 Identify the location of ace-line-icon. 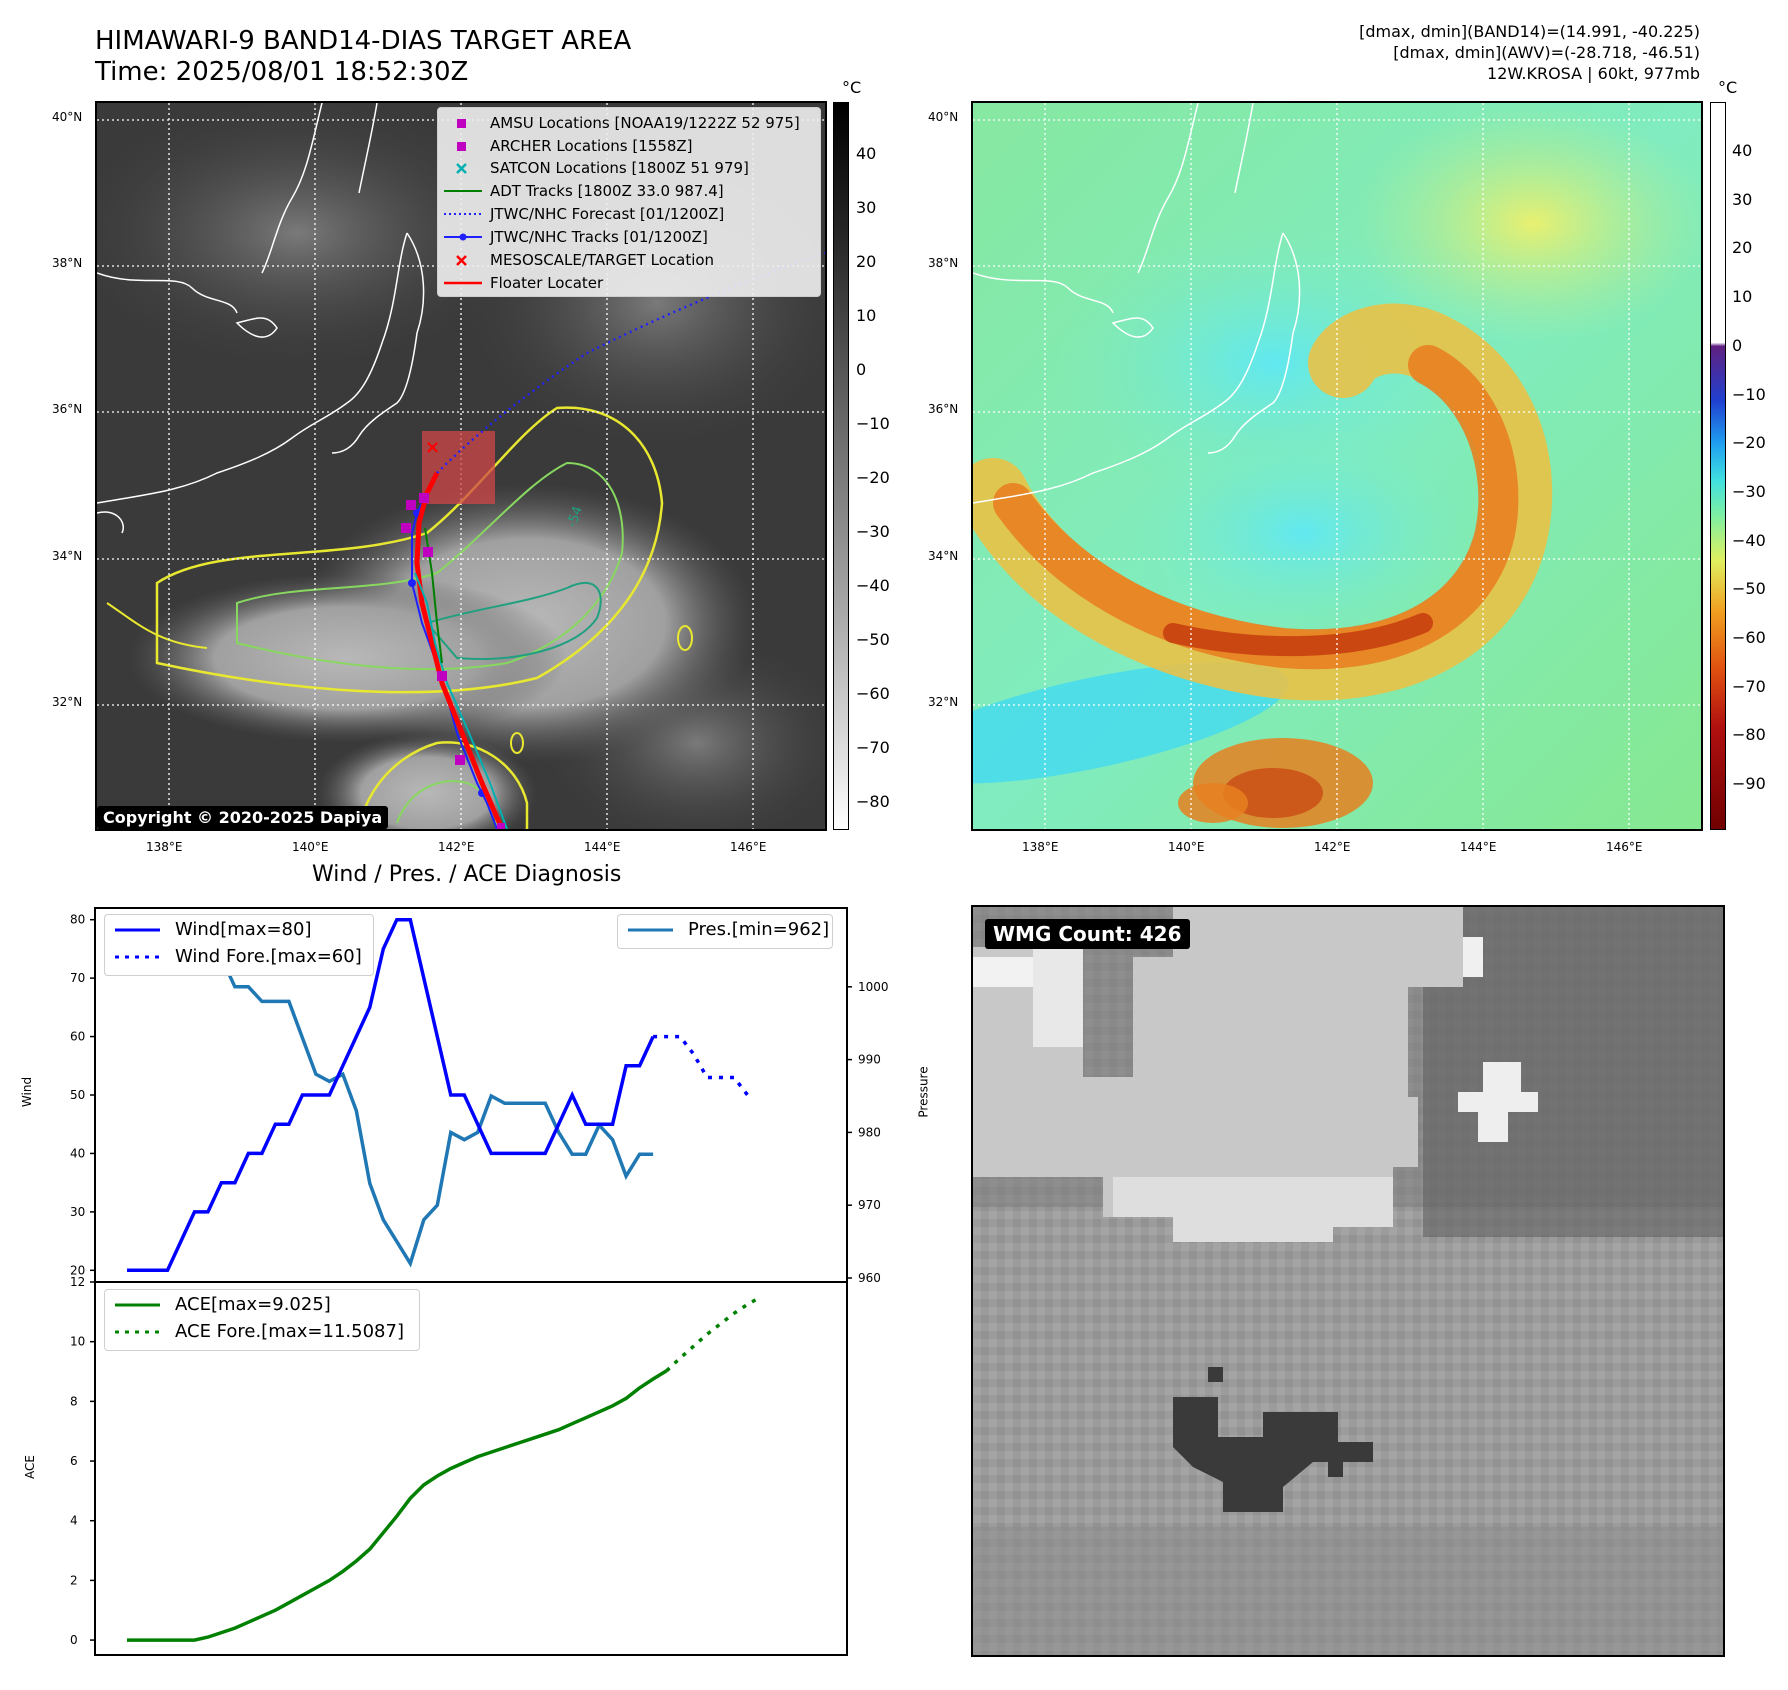
(137, 1305).